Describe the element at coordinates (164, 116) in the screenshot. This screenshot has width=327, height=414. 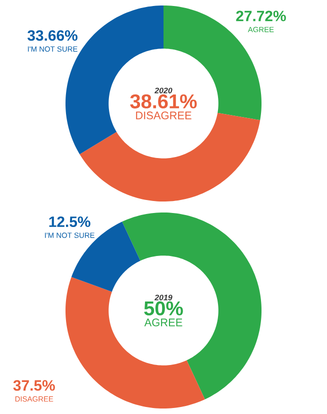
I see `slice-label: DISAGREE` at that location.